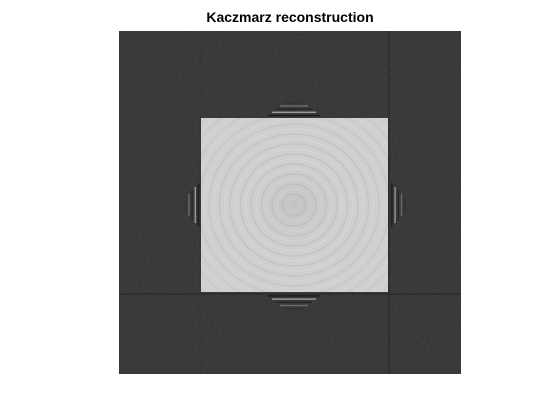 This screenshot has height=420, width=560. What do you see at coordinates (290, 17) in the screenshot?
I see `figure-title: Kaczmarz reconstruction` at bounding box center [290, 17].